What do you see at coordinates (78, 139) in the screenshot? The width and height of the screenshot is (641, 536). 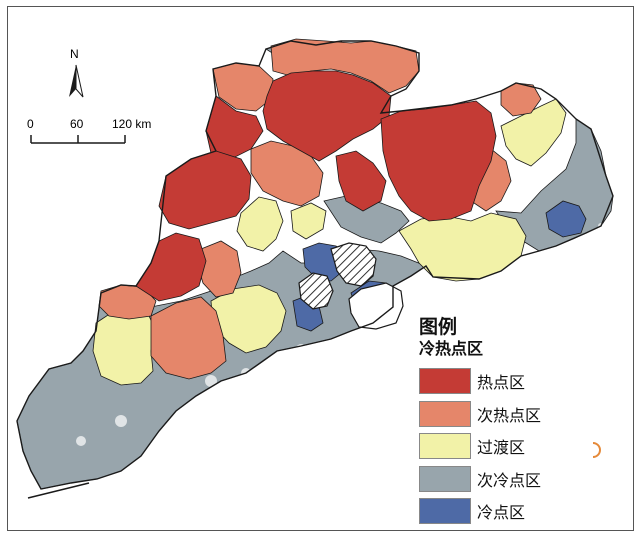 I see `scale-bar` at bounding box center [78, 139].